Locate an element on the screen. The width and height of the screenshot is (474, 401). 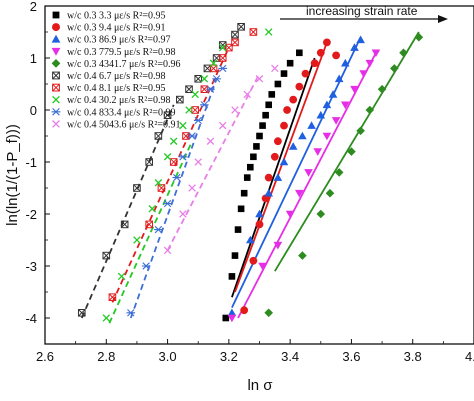
x-tick-label: 2.6 is located at coordinates (45, 356).